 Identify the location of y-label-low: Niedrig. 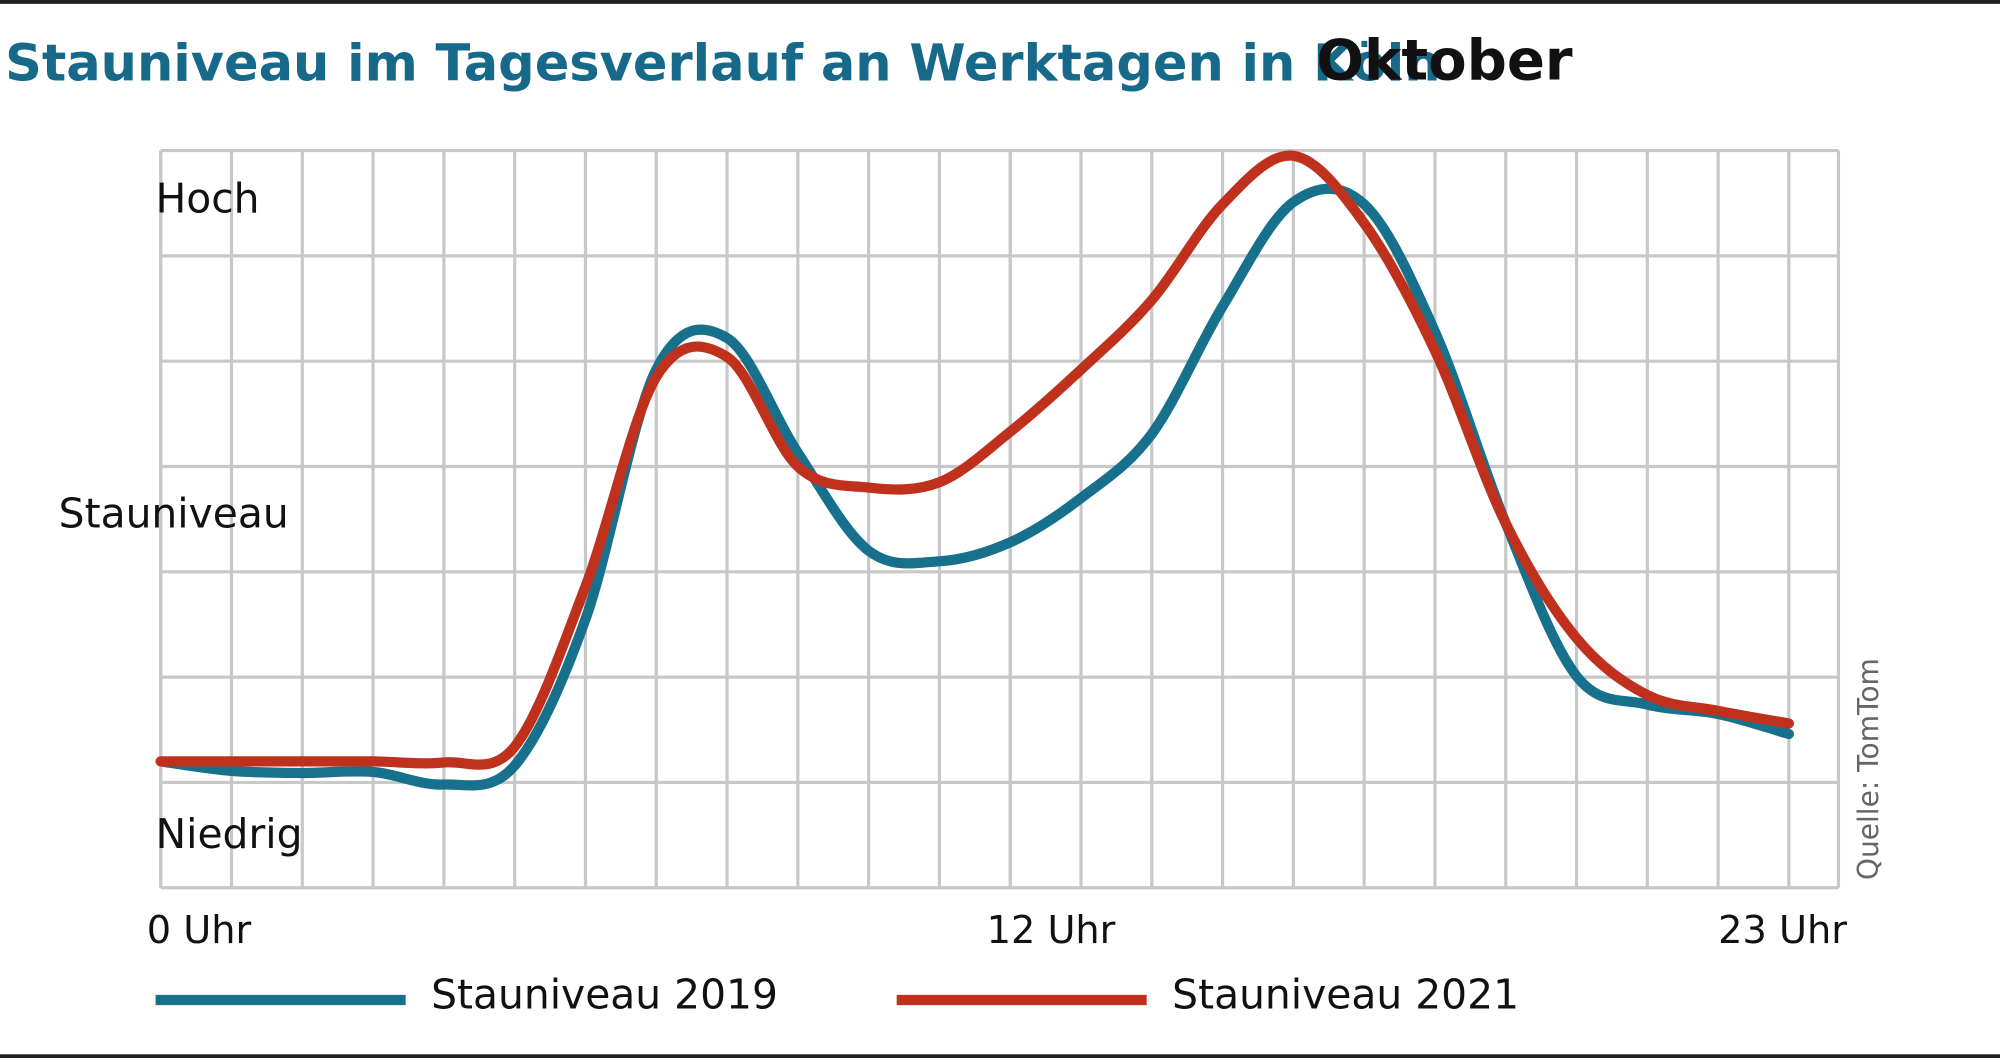
(229, 834).